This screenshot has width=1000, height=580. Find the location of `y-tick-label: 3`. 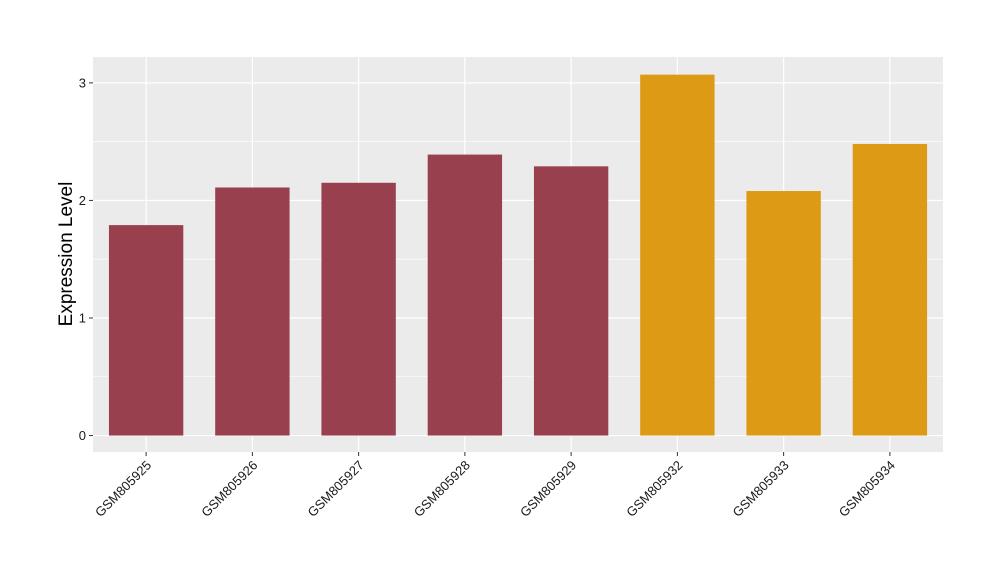

y-tick-label: 3 is located at coordinates (82, 82).